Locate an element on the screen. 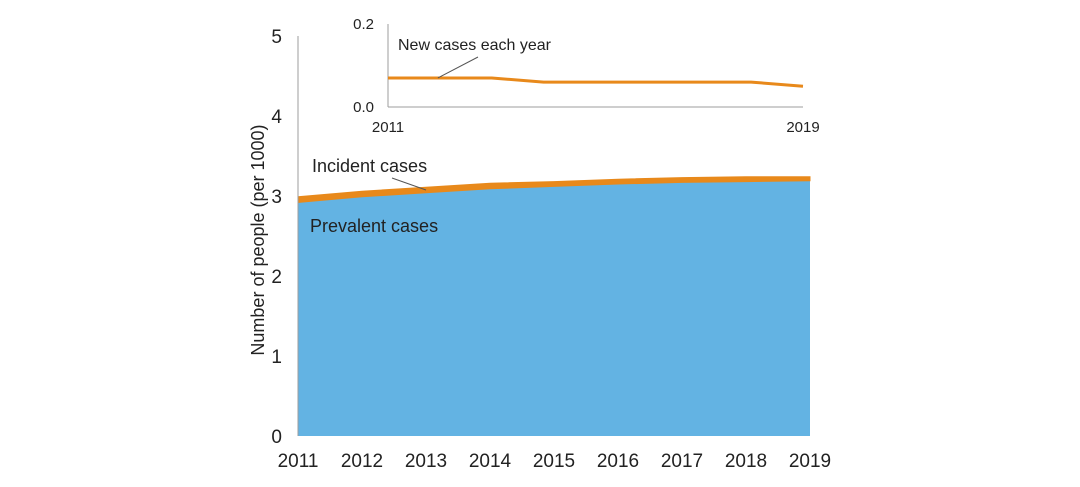 This screenshot has width=1080, height=487. main-y-tick-labels: 0 1 2 3 4 5 is located at coordinates (276, 237).